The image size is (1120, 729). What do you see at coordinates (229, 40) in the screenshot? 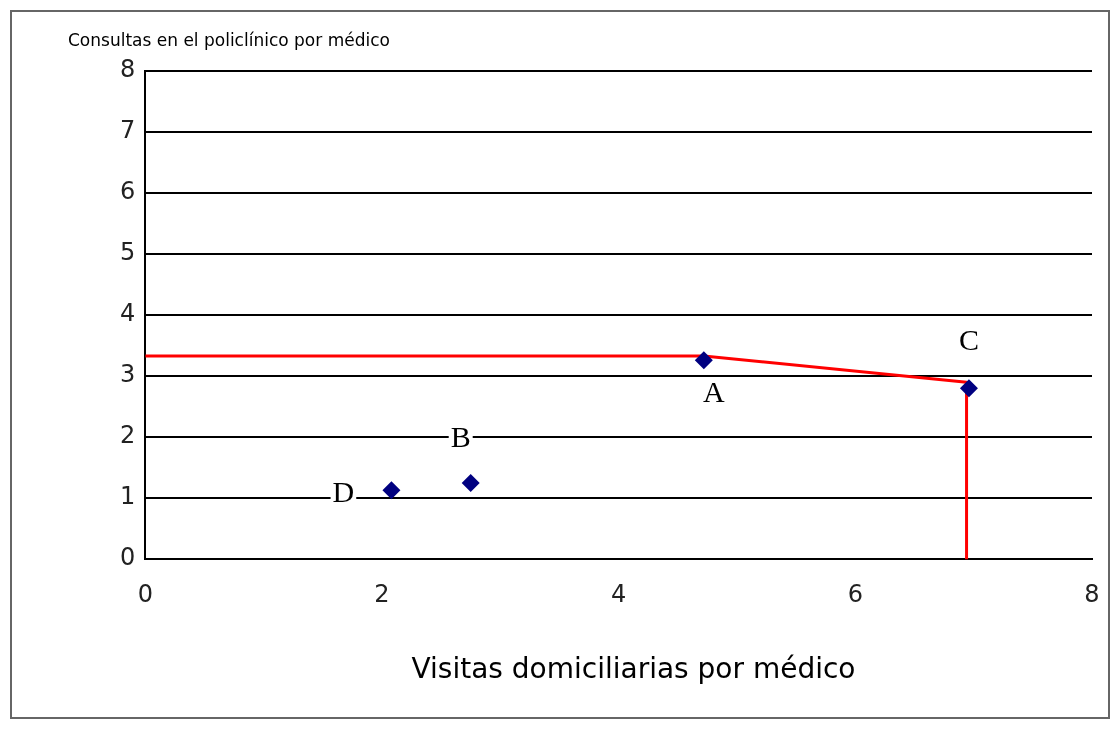
I see `y-axis-title: Consultas en el policlínico por médico` at bounding box center [229, 40].